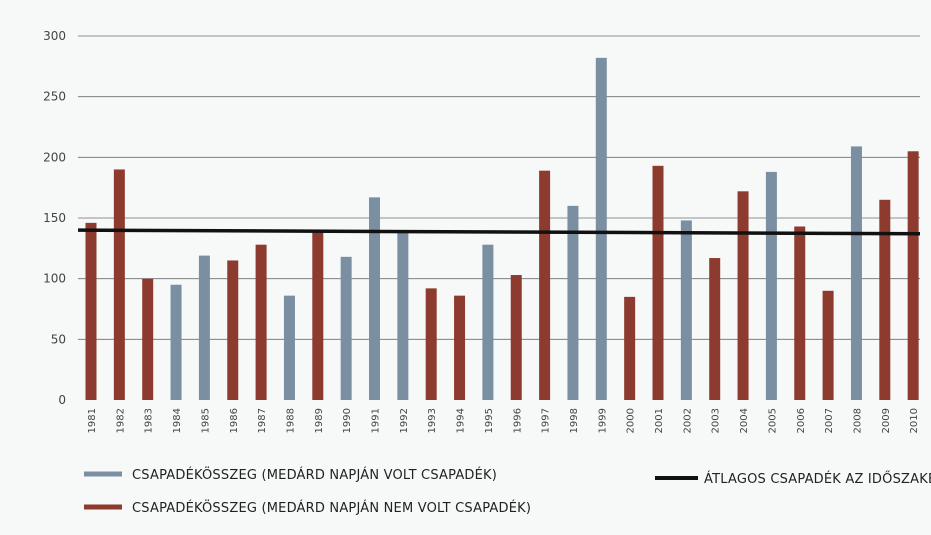  I want to click on bar-1990, so click(346, 328).